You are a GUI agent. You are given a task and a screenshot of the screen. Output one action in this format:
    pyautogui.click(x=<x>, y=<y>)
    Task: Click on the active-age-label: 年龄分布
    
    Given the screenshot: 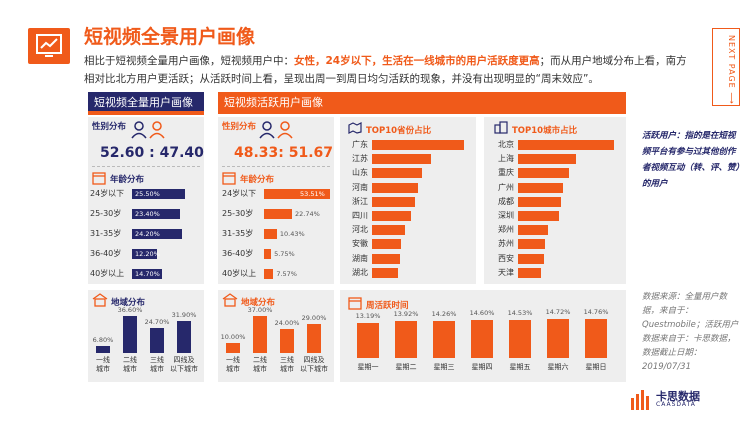 What is the action you would take?
    pyautogui.click(x=257, y=180)
    